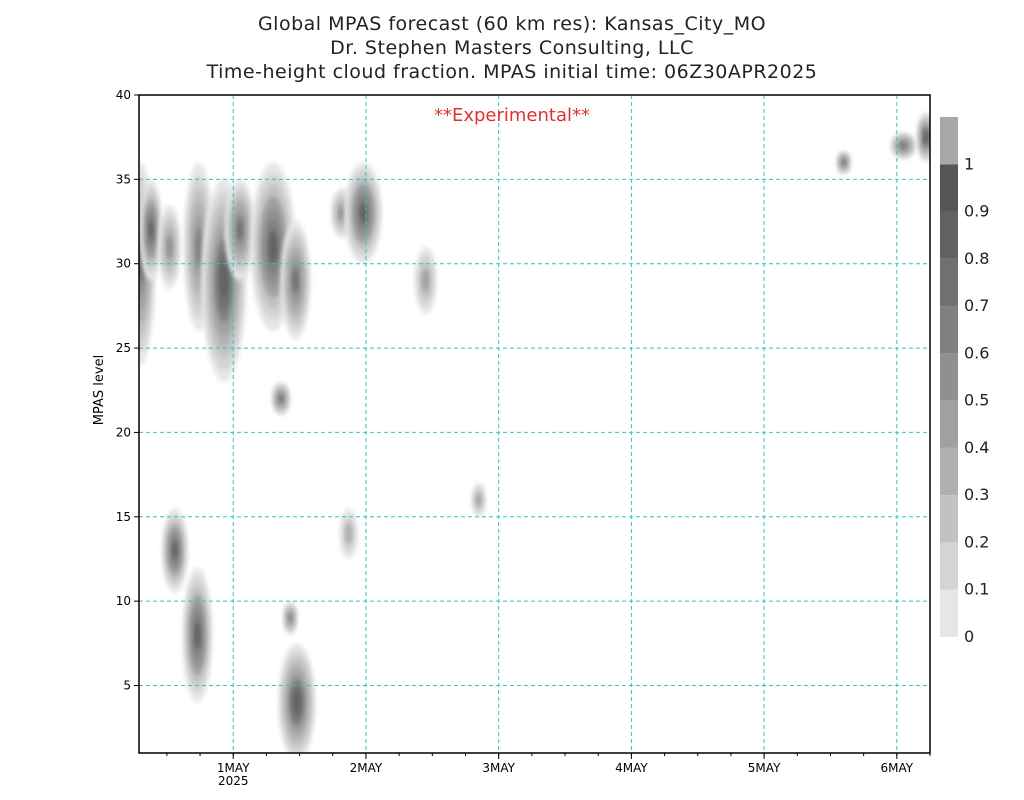 The image size is (1024, 800). I want to click on x-tick-label-0: 1MAY, so click(233, 768).